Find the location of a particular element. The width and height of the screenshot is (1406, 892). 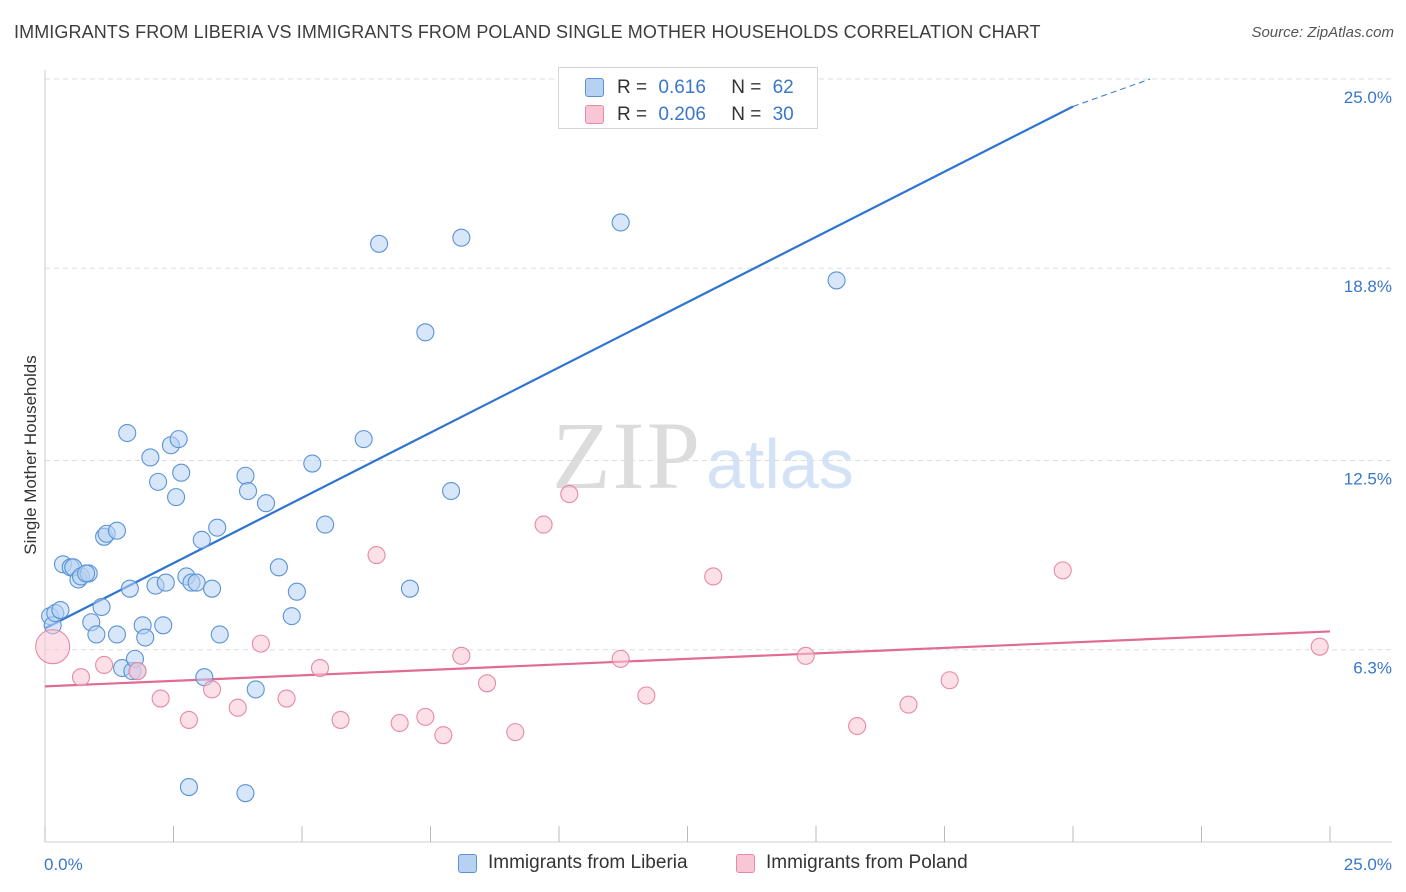

bottom-poland-swatch is located at coordinates (745, 863).